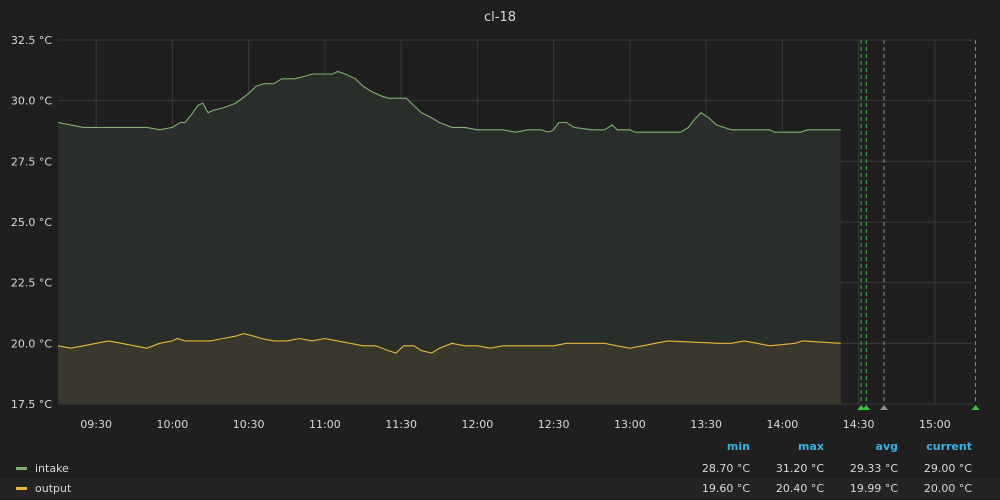 This screenshot has height=500, width=1000. Describe the element at coordinates (500, 17) in the screenshot. I see `panel-title: cl-18` at that location.